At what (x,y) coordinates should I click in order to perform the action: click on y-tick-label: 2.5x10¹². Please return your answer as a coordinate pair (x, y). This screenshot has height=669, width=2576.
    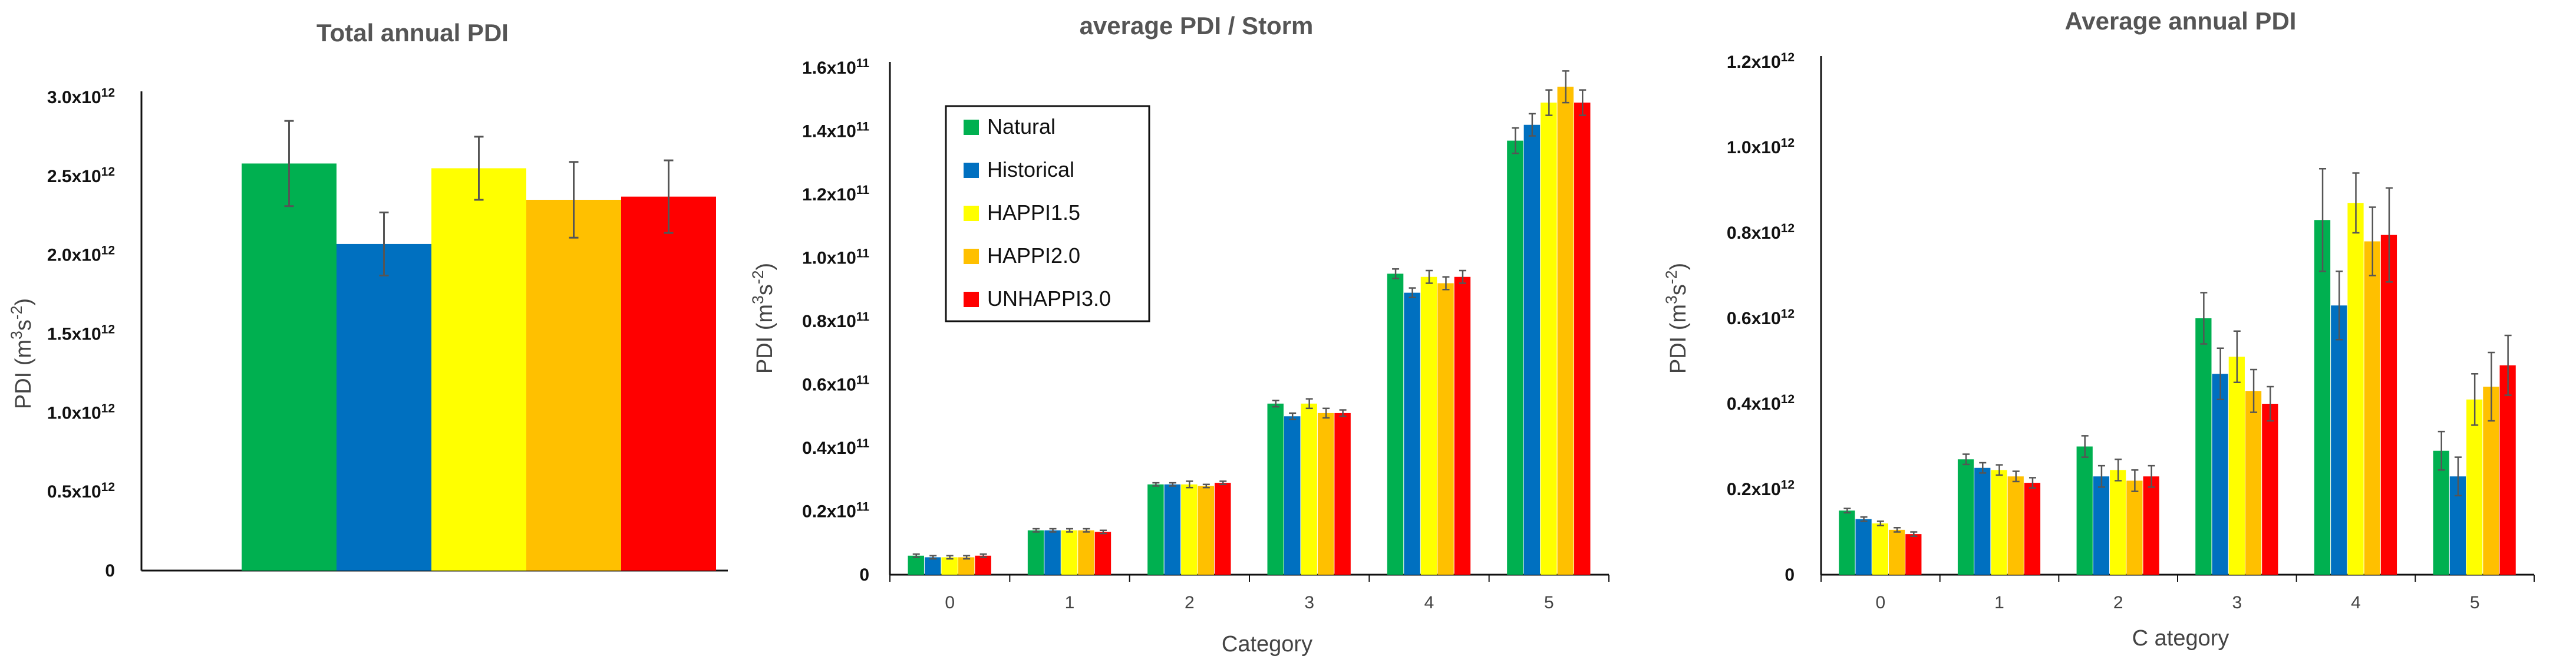
    Looking at the image, I should click on (81, 175).